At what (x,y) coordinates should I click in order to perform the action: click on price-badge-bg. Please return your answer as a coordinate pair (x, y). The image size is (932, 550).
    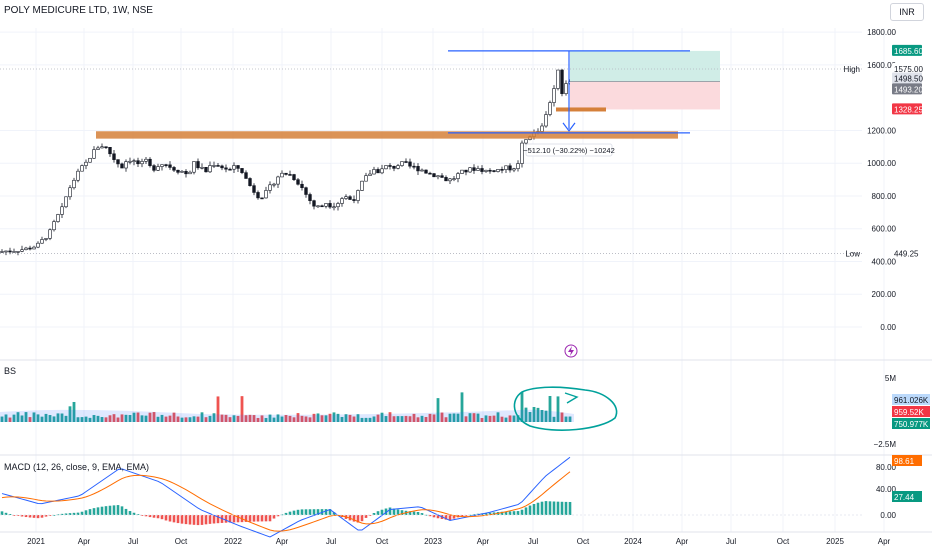
    Looking at the image, I should click on (907, 109).